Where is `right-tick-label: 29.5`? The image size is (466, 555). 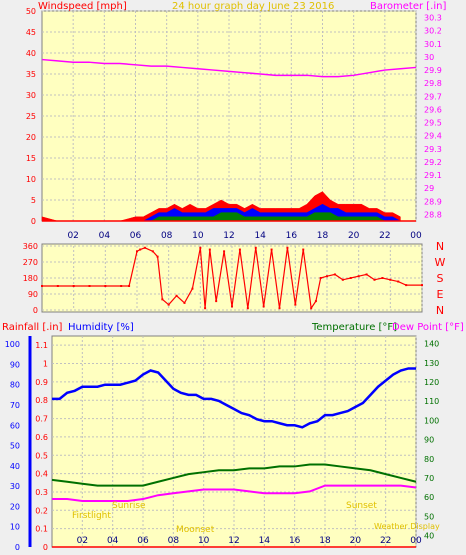
right-tick-label: 29.5 is located at coordinates (433, 123).